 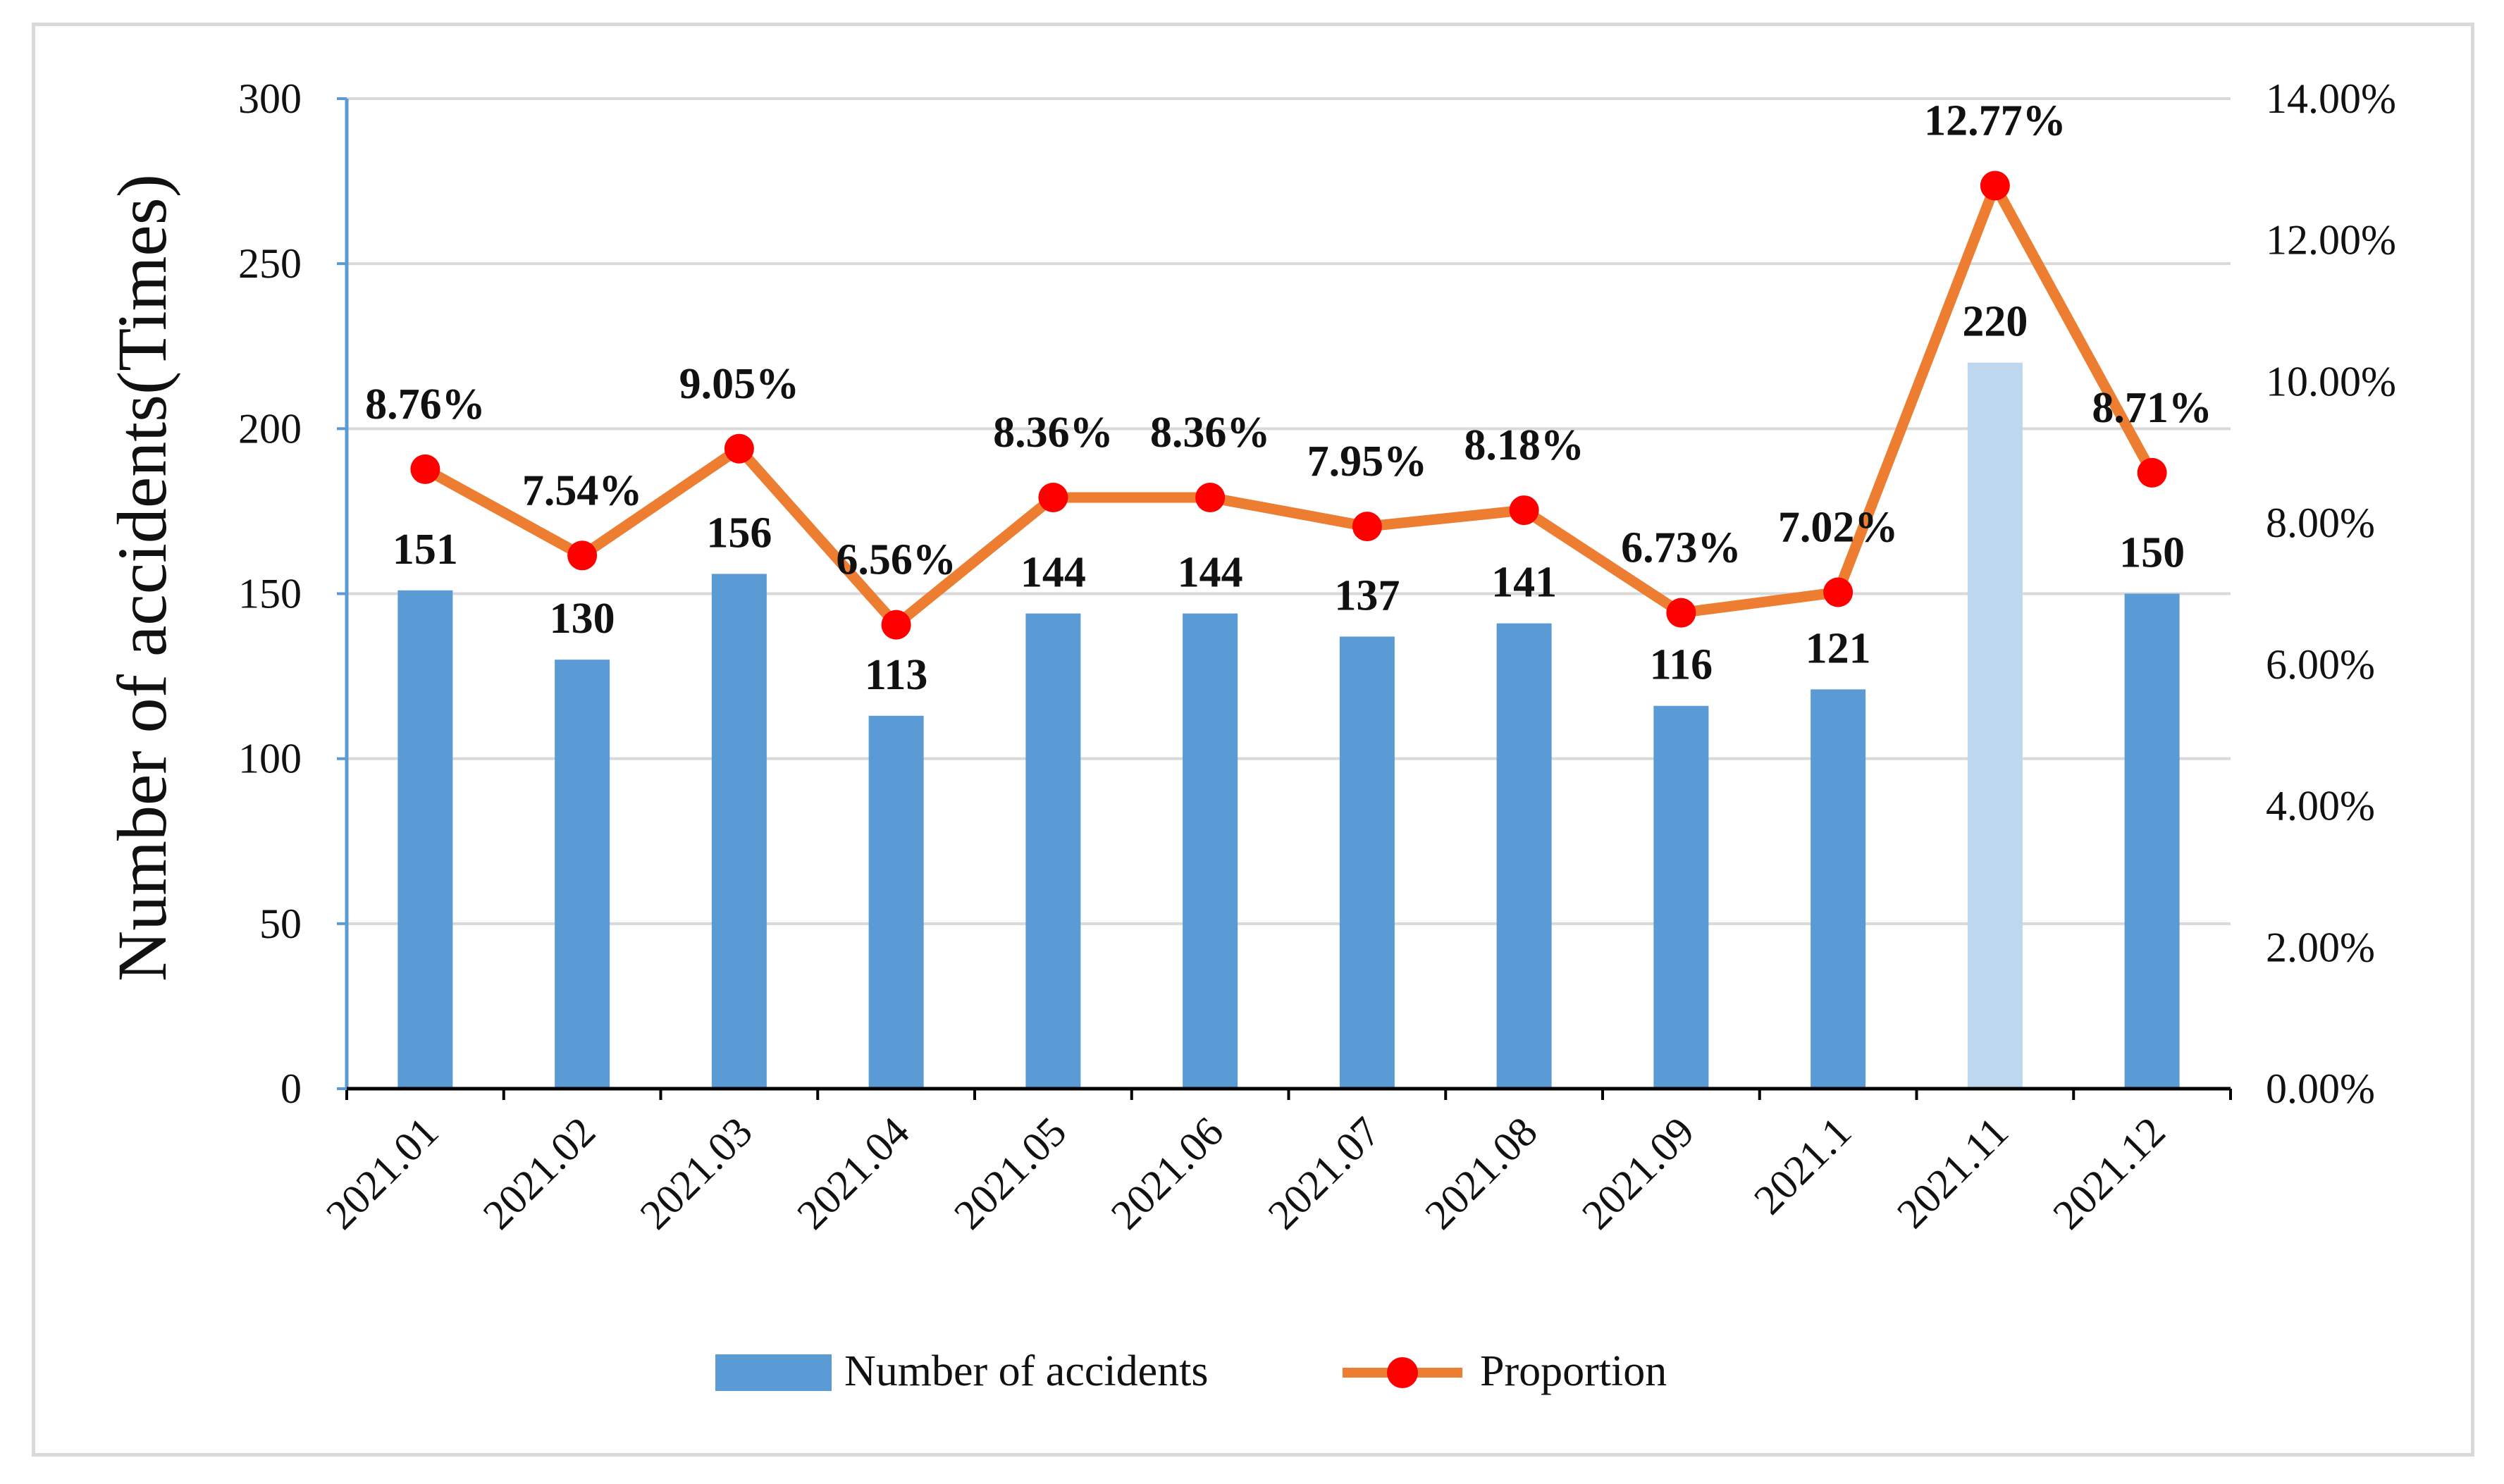 What do you see at coordinates (1026, 1371) in the screenshot?
I see `legend-bar-label: Number of accidents` at bounding box center [1026, 1371].